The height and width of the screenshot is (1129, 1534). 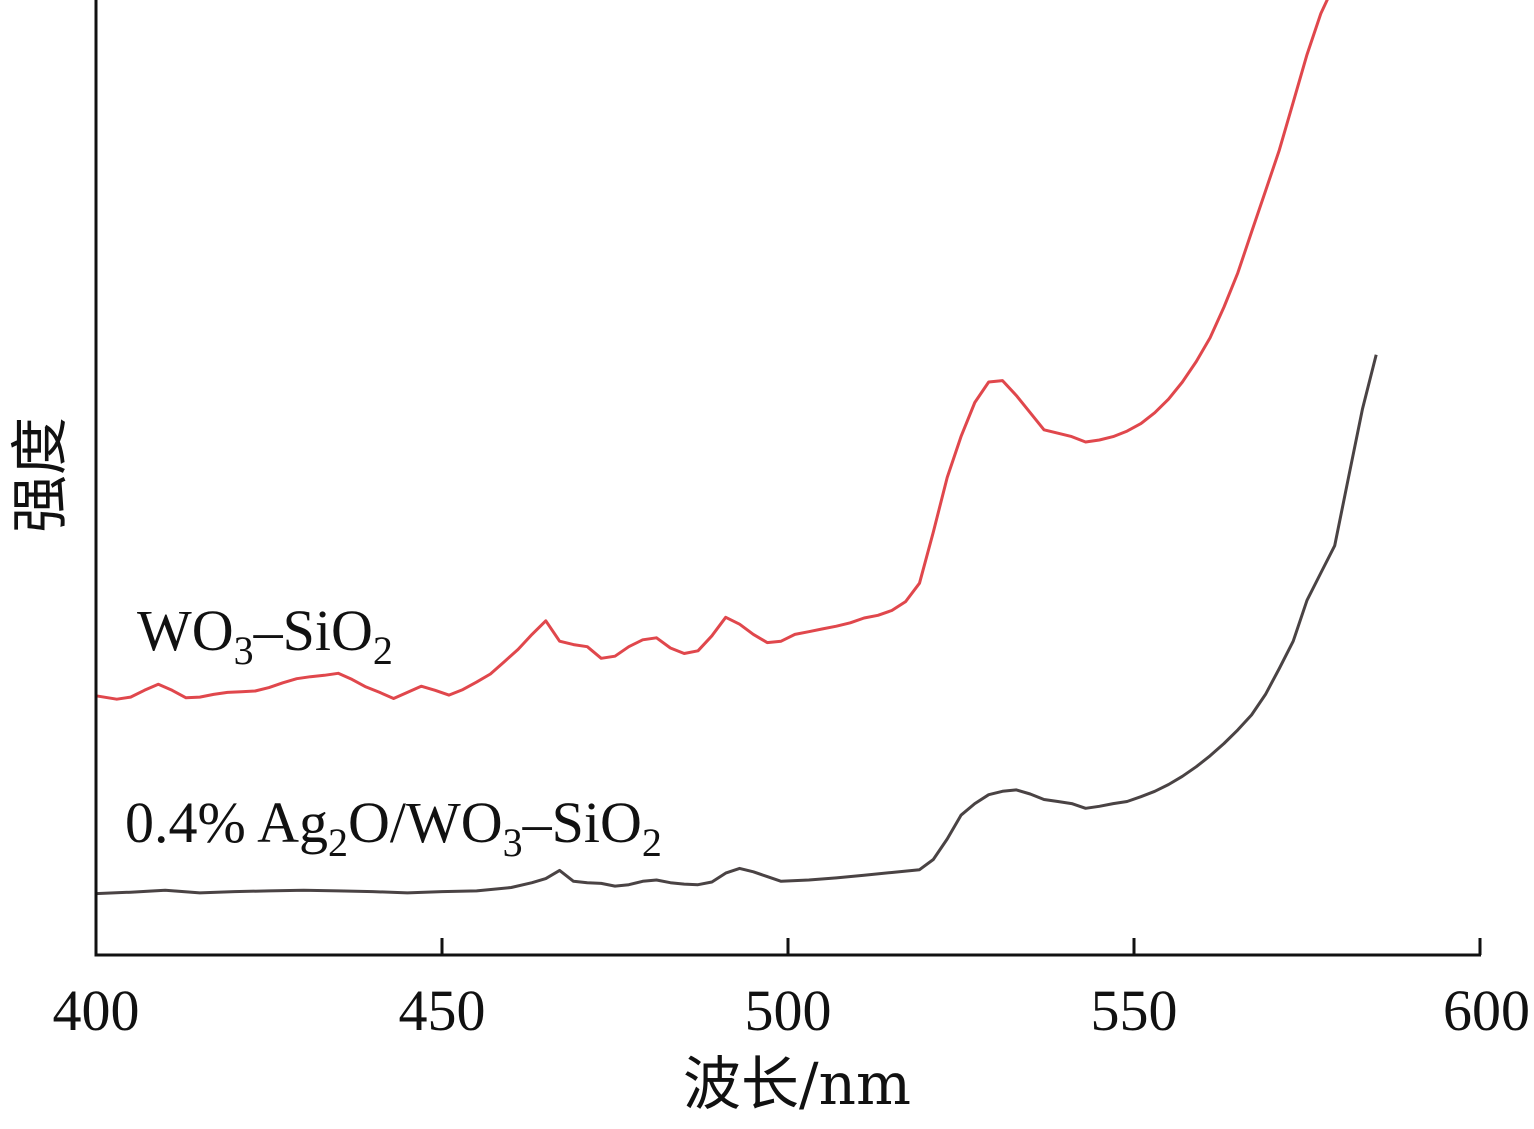 I want to click on x-tick-label: 450, so click(x=442, y=1010).